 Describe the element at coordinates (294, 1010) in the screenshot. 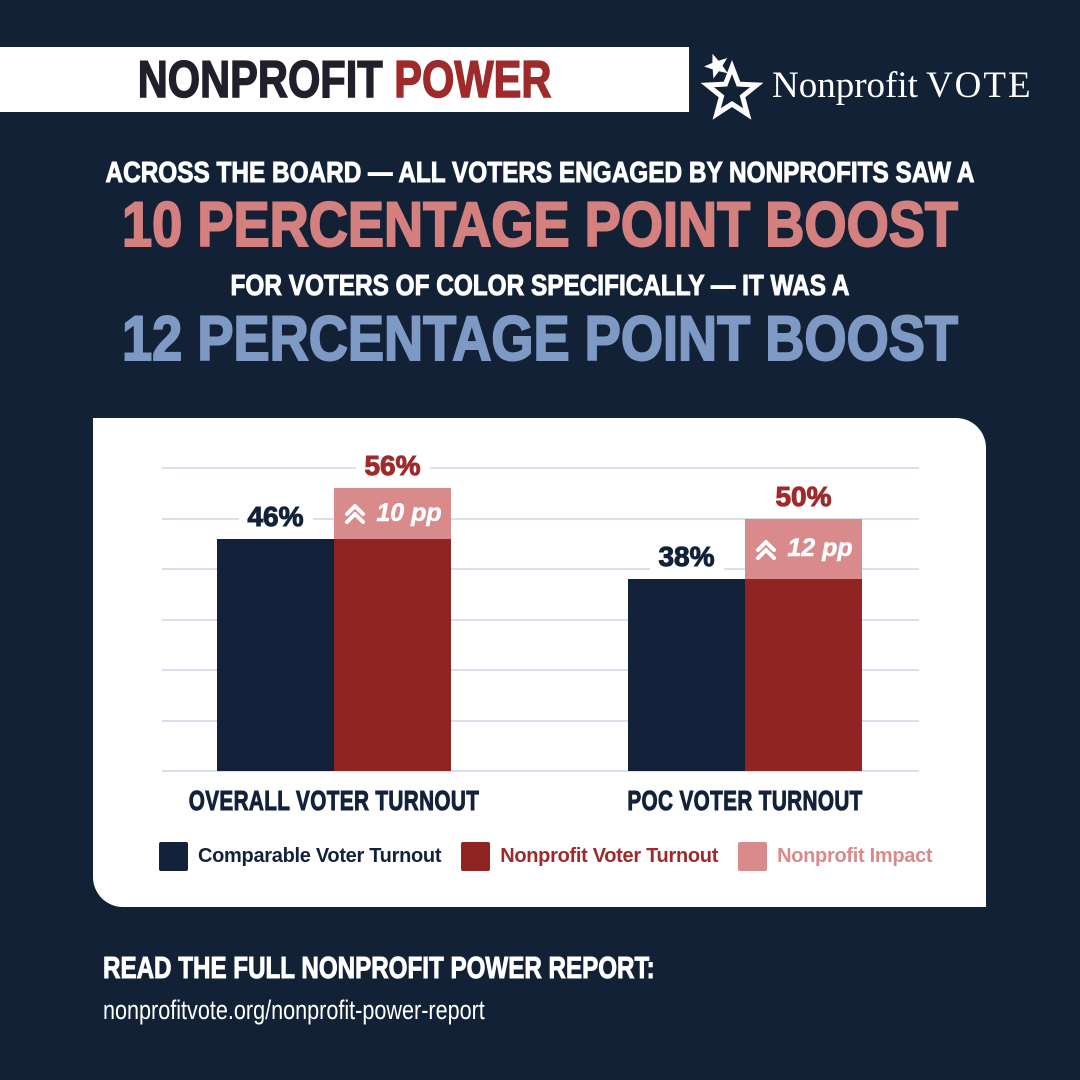

I see `report-url: nonprofitvote.org/nonprofit-power-report` at that location.